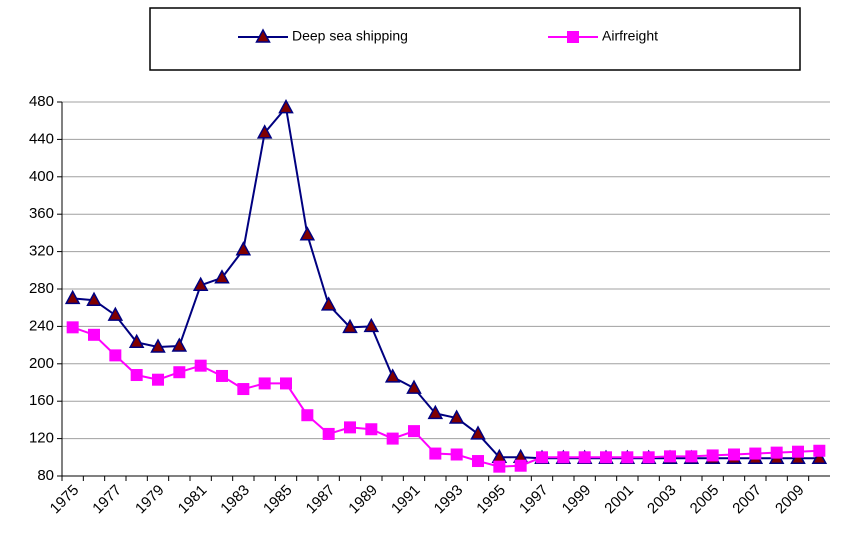 Image resolution: width=843 pixels, height=535 pixels. I want to click on y-tick-label: 200, so click(41, 363).